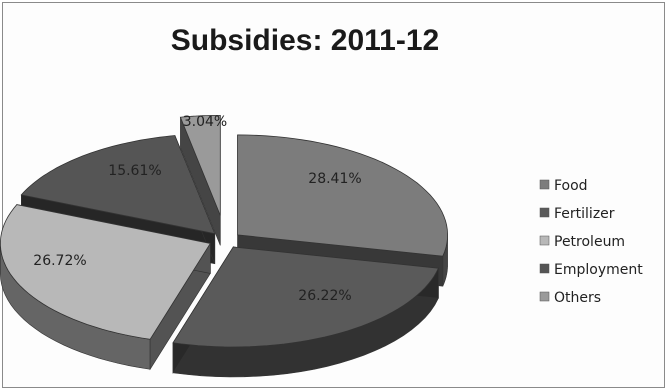 Image resolution: width=669 pixels, height=392 pixels. I want to click on legend-label: Others, so click(577, 298).